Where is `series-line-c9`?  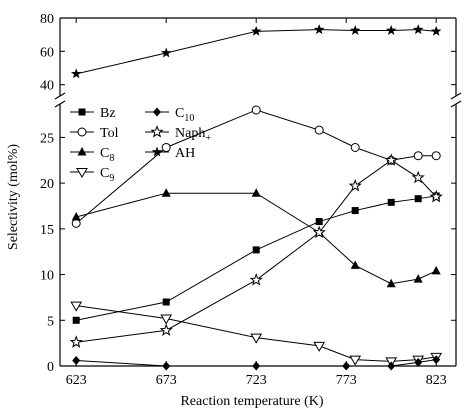
series-line-c9 is located at coordinates (256, 333).